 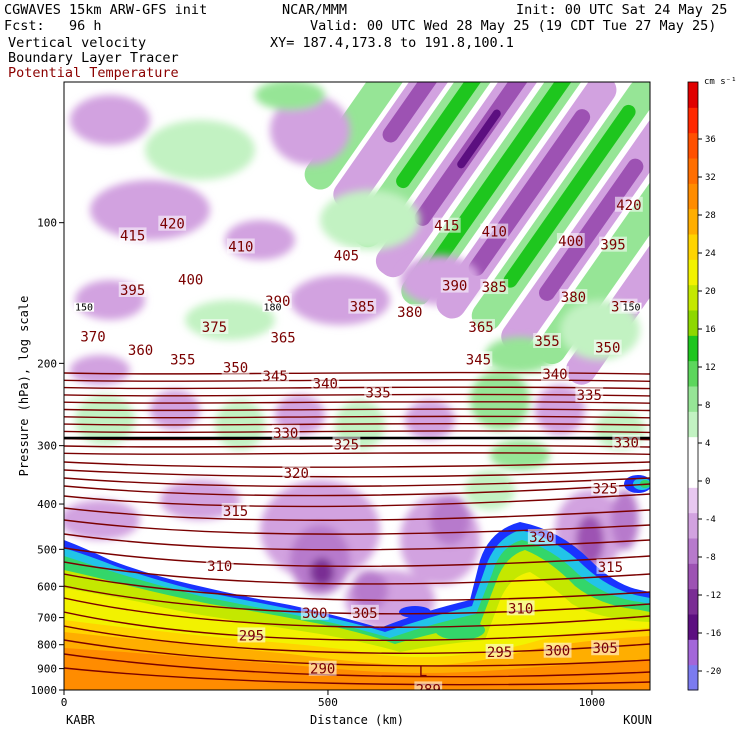 What do you see at coordinates (364, 614) in the screenshot?
I see `theta-label: 305` at bounding box center [364, 614].